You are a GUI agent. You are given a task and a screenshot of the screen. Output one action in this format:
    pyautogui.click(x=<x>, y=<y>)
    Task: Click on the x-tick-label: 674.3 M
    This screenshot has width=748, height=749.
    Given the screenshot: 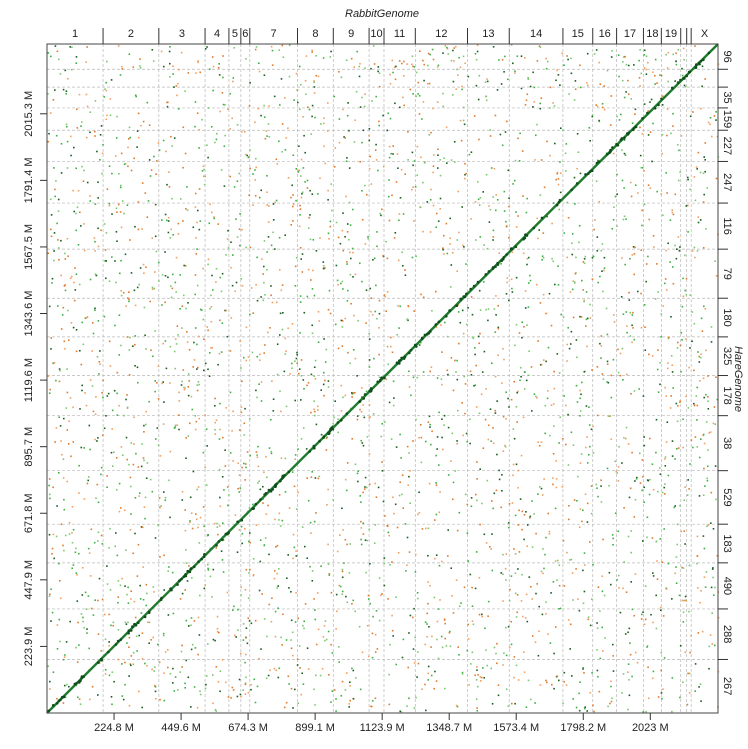 What is the action you would take?
    pyautogui.click(x=248, y=728)
    